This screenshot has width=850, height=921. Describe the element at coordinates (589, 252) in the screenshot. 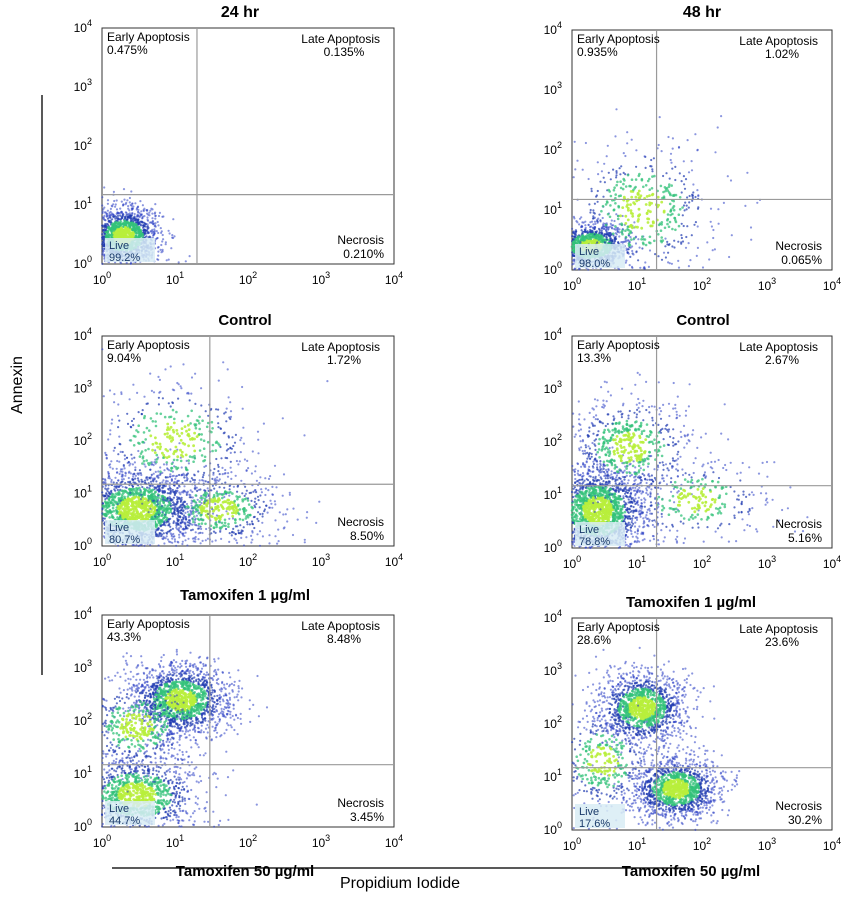

I see `live-label: Live` at that location.